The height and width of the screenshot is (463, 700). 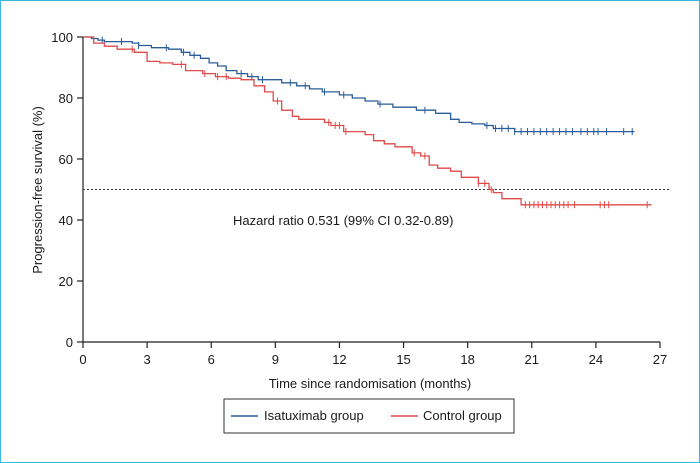 I want to click on y-axis-title: Progression-free survival (%), so click(x=37, y=190).